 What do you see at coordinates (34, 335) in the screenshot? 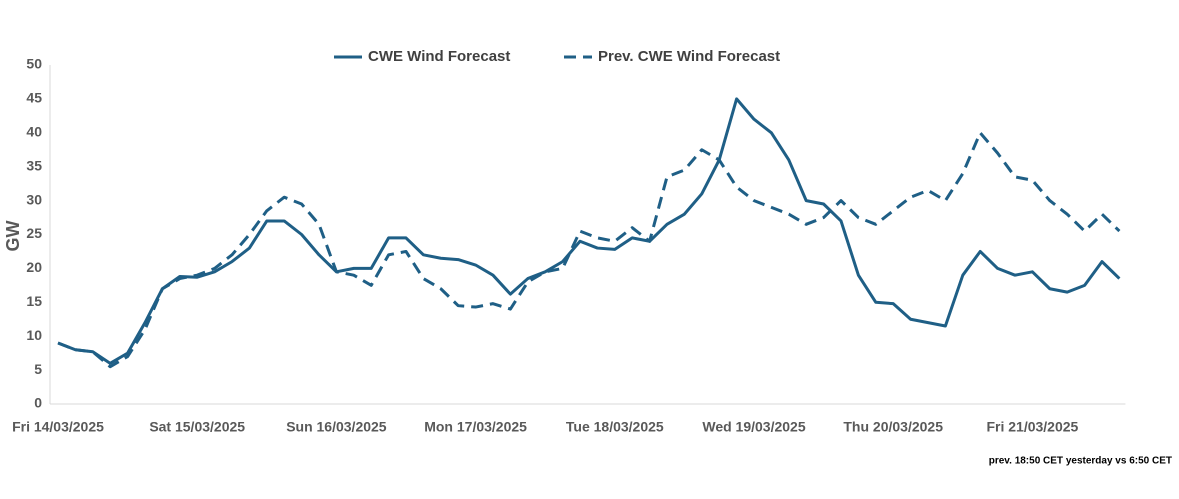
I see `y-tick-label: 10` at bounding box center [34, 335].